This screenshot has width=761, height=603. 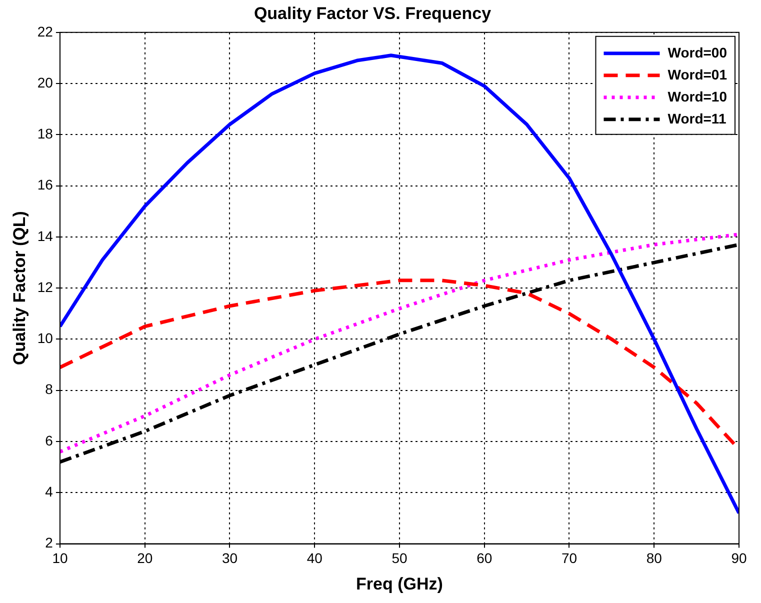 I want to click on y-tick-label: 18, so click(x=45, y=134).